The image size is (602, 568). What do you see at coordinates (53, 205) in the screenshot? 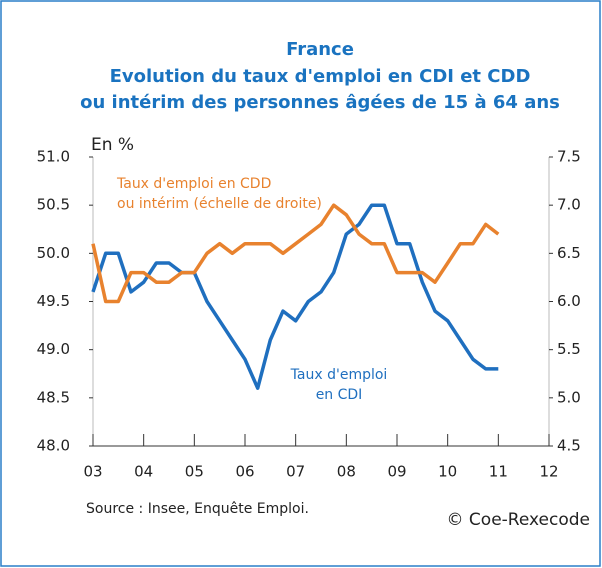
I see `y-tick-label: 50.5` at bounding box center [53, 205].